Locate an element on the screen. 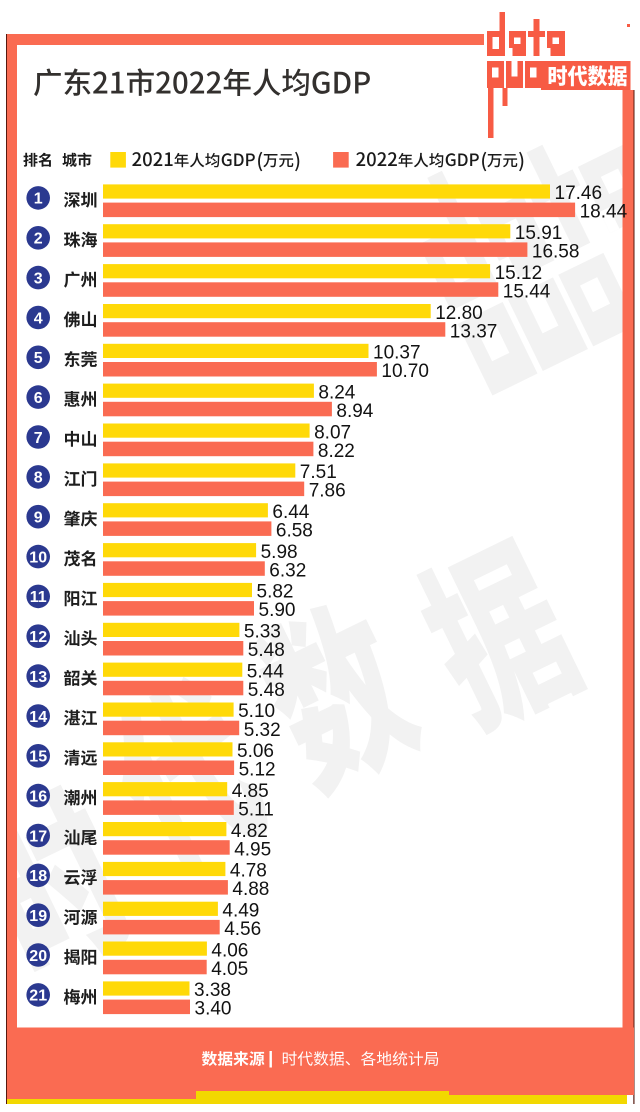 The image size is (640, 1112). svg-text: 13 is located at coordinates (38, 677).